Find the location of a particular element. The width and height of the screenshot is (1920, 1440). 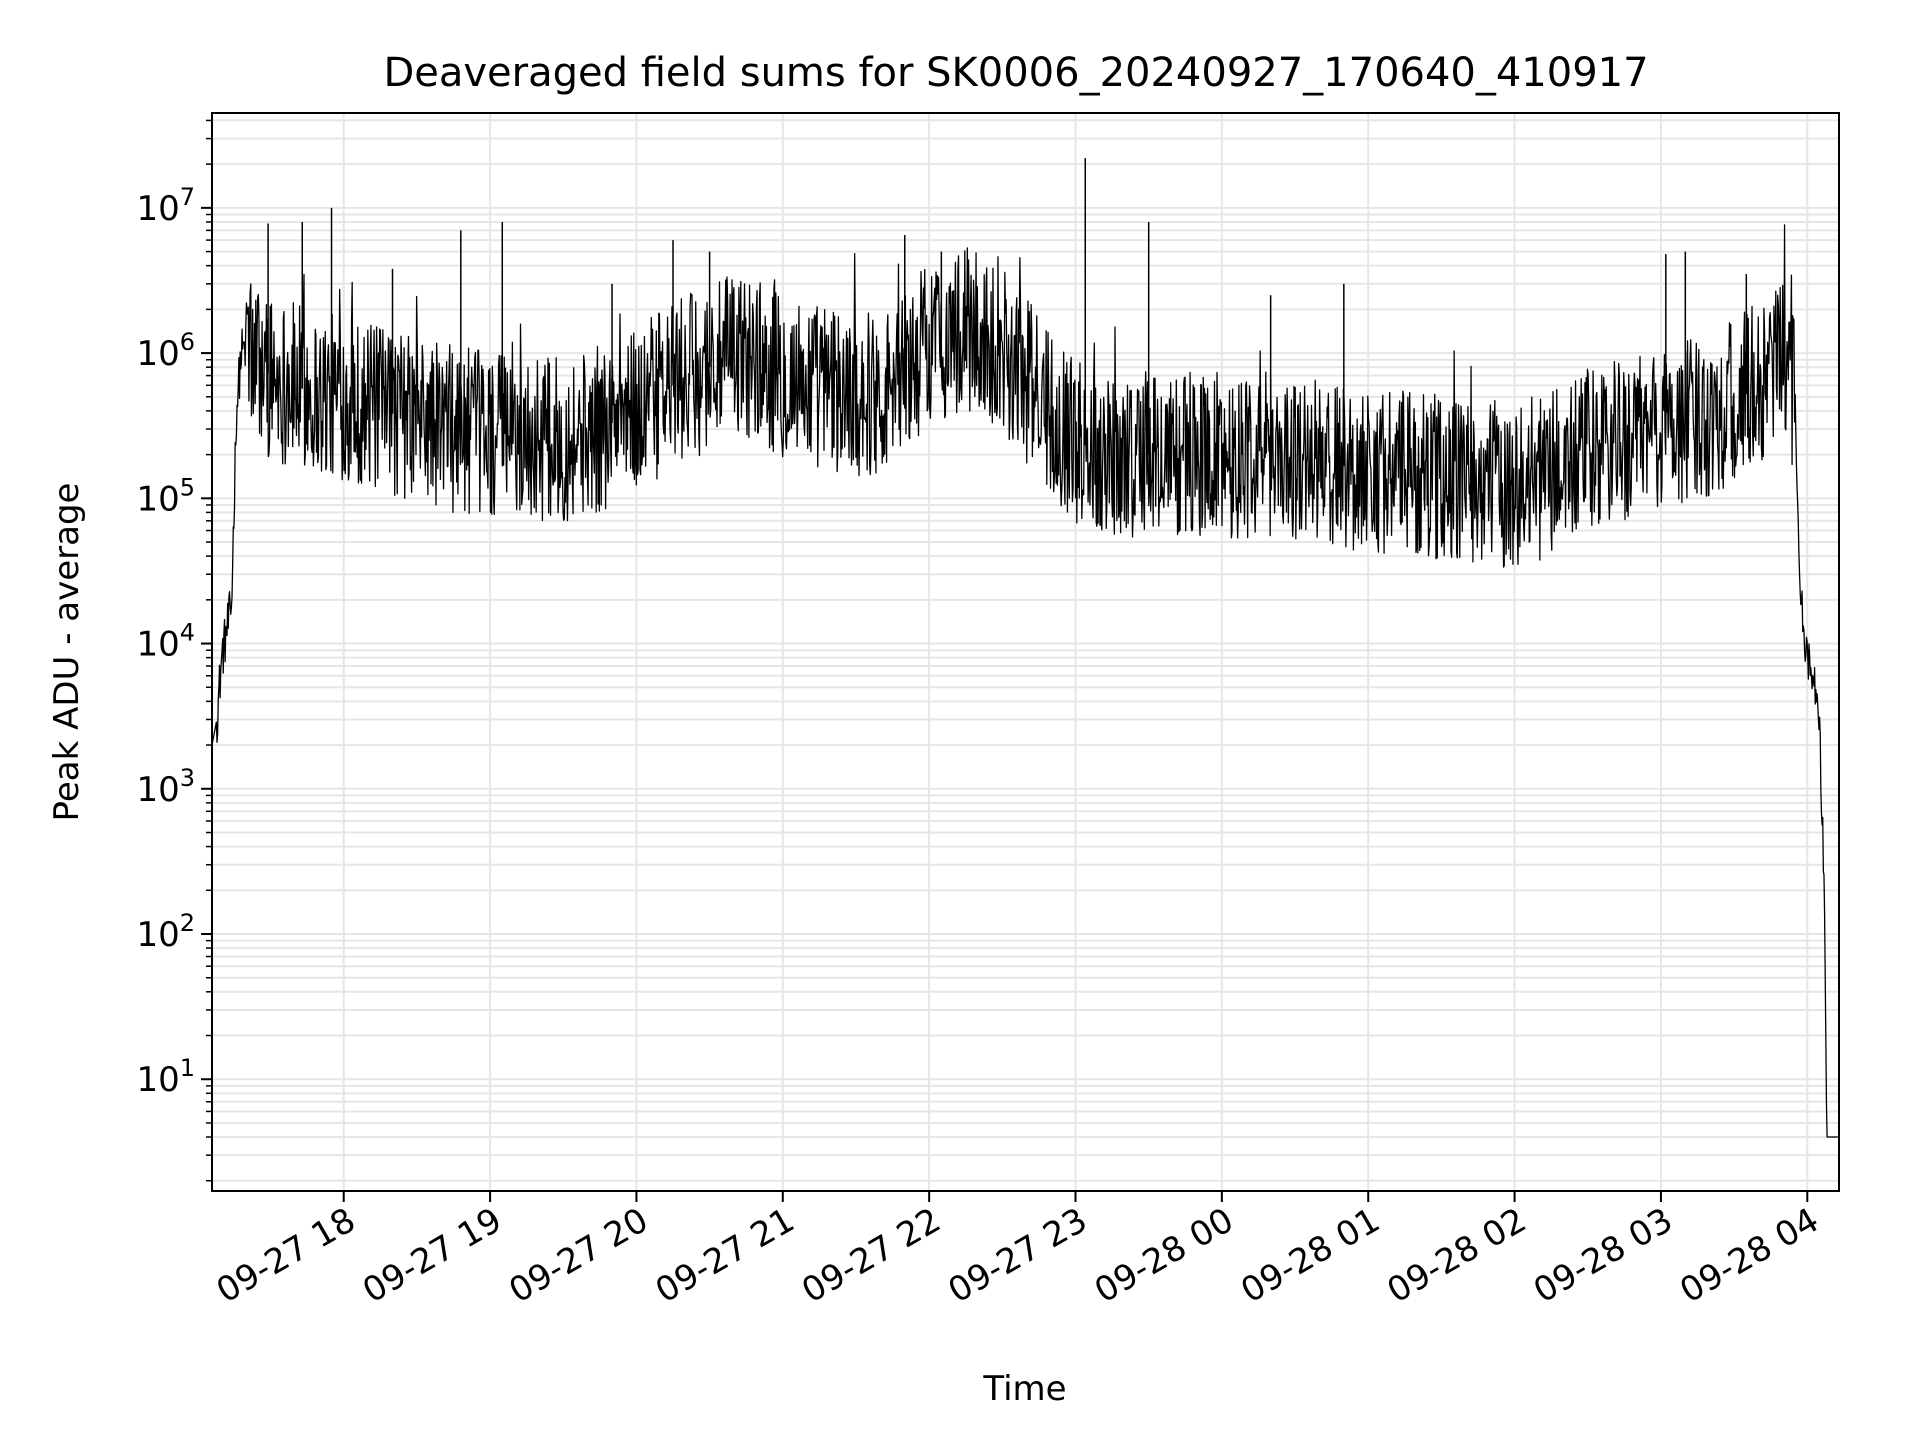

y-axis-title: Peak ADU - average is located at coordinates (67, 652).